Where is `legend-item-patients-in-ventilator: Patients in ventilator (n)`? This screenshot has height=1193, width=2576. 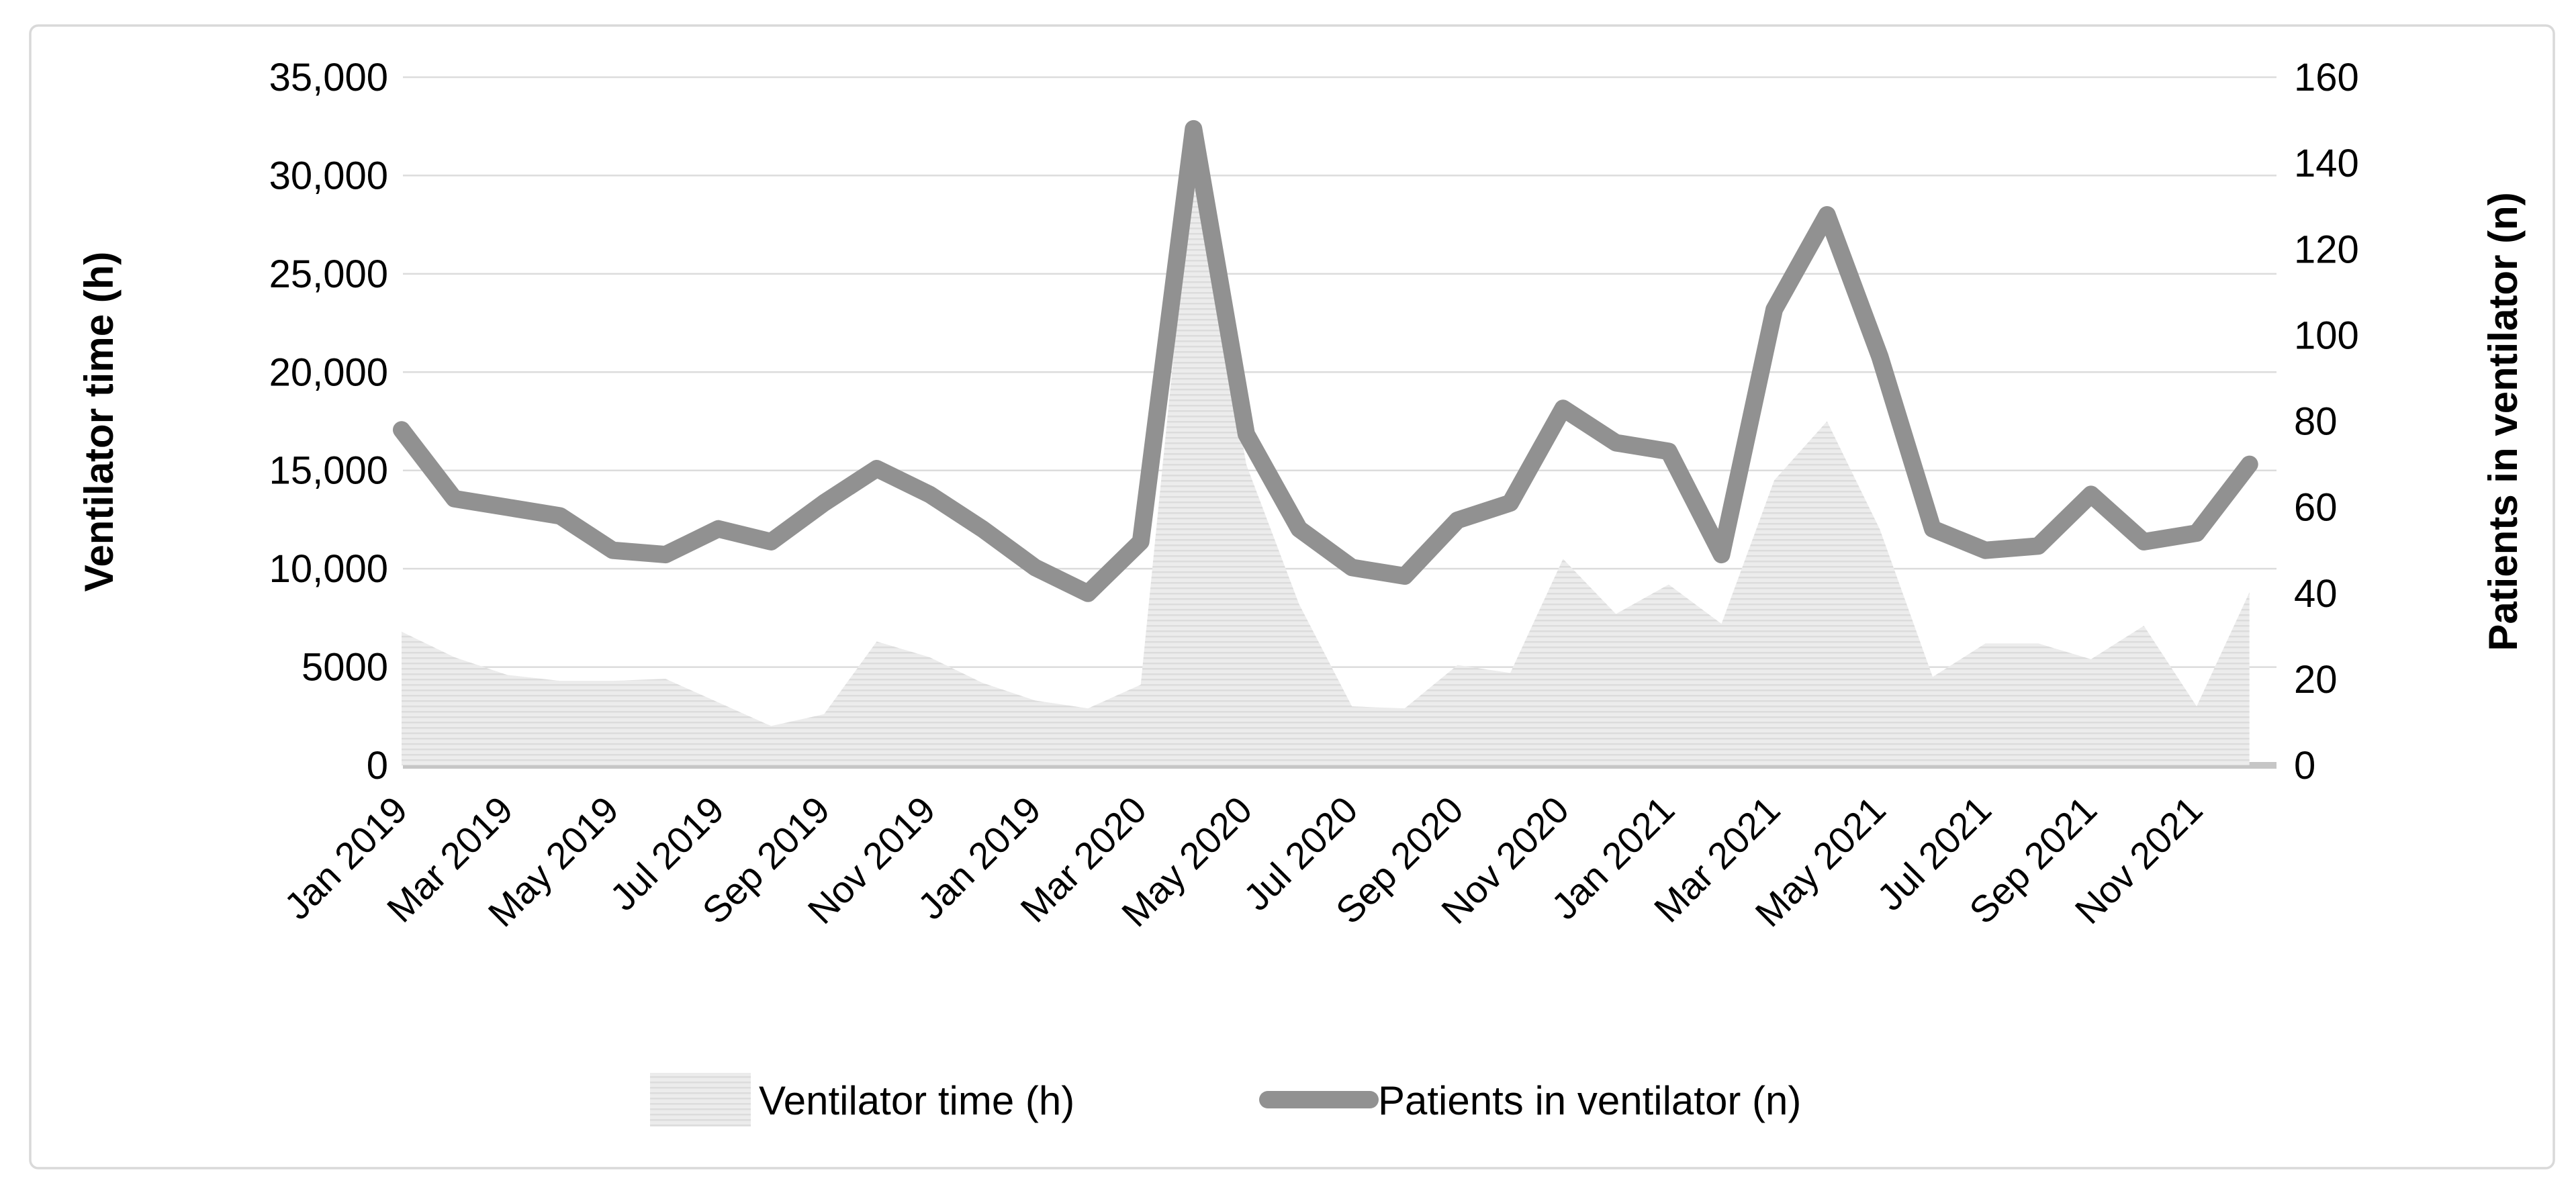 legend-item-patients-in-ventilator: Patients in ventilator (n) is located at coordinates (1530, 1100).